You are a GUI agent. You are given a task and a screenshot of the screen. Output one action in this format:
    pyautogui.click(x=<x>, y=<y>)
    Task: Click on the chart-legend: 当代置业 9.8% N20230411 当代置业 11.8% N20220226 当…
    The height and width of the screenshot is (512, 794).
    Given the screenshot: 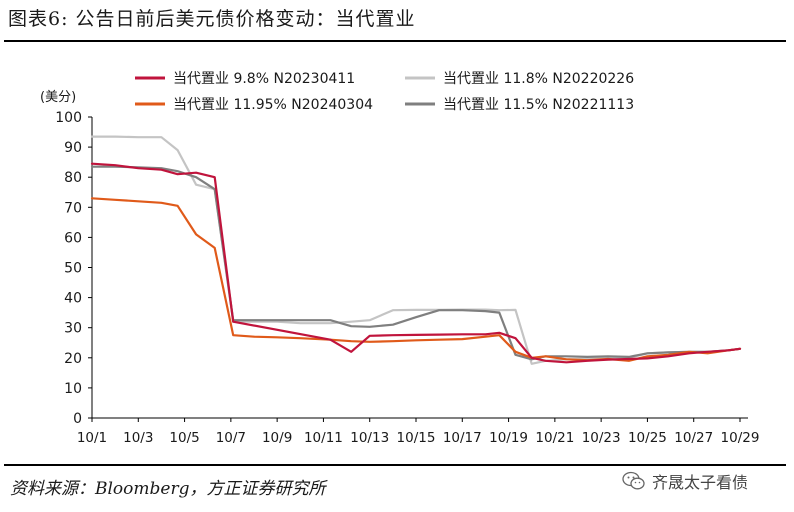 What is the action you would take?
    pyautogui.click(x=384, y=92)
    